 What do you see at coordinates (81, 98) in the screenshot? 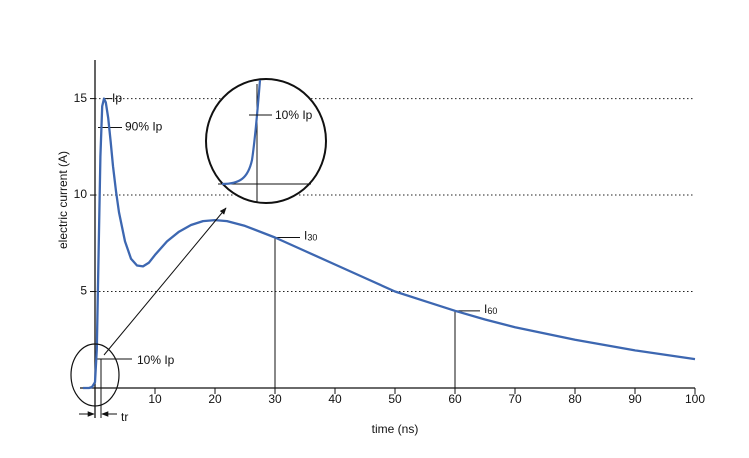
I see `y-tick-label: 15` at bounding box center [81, 98].